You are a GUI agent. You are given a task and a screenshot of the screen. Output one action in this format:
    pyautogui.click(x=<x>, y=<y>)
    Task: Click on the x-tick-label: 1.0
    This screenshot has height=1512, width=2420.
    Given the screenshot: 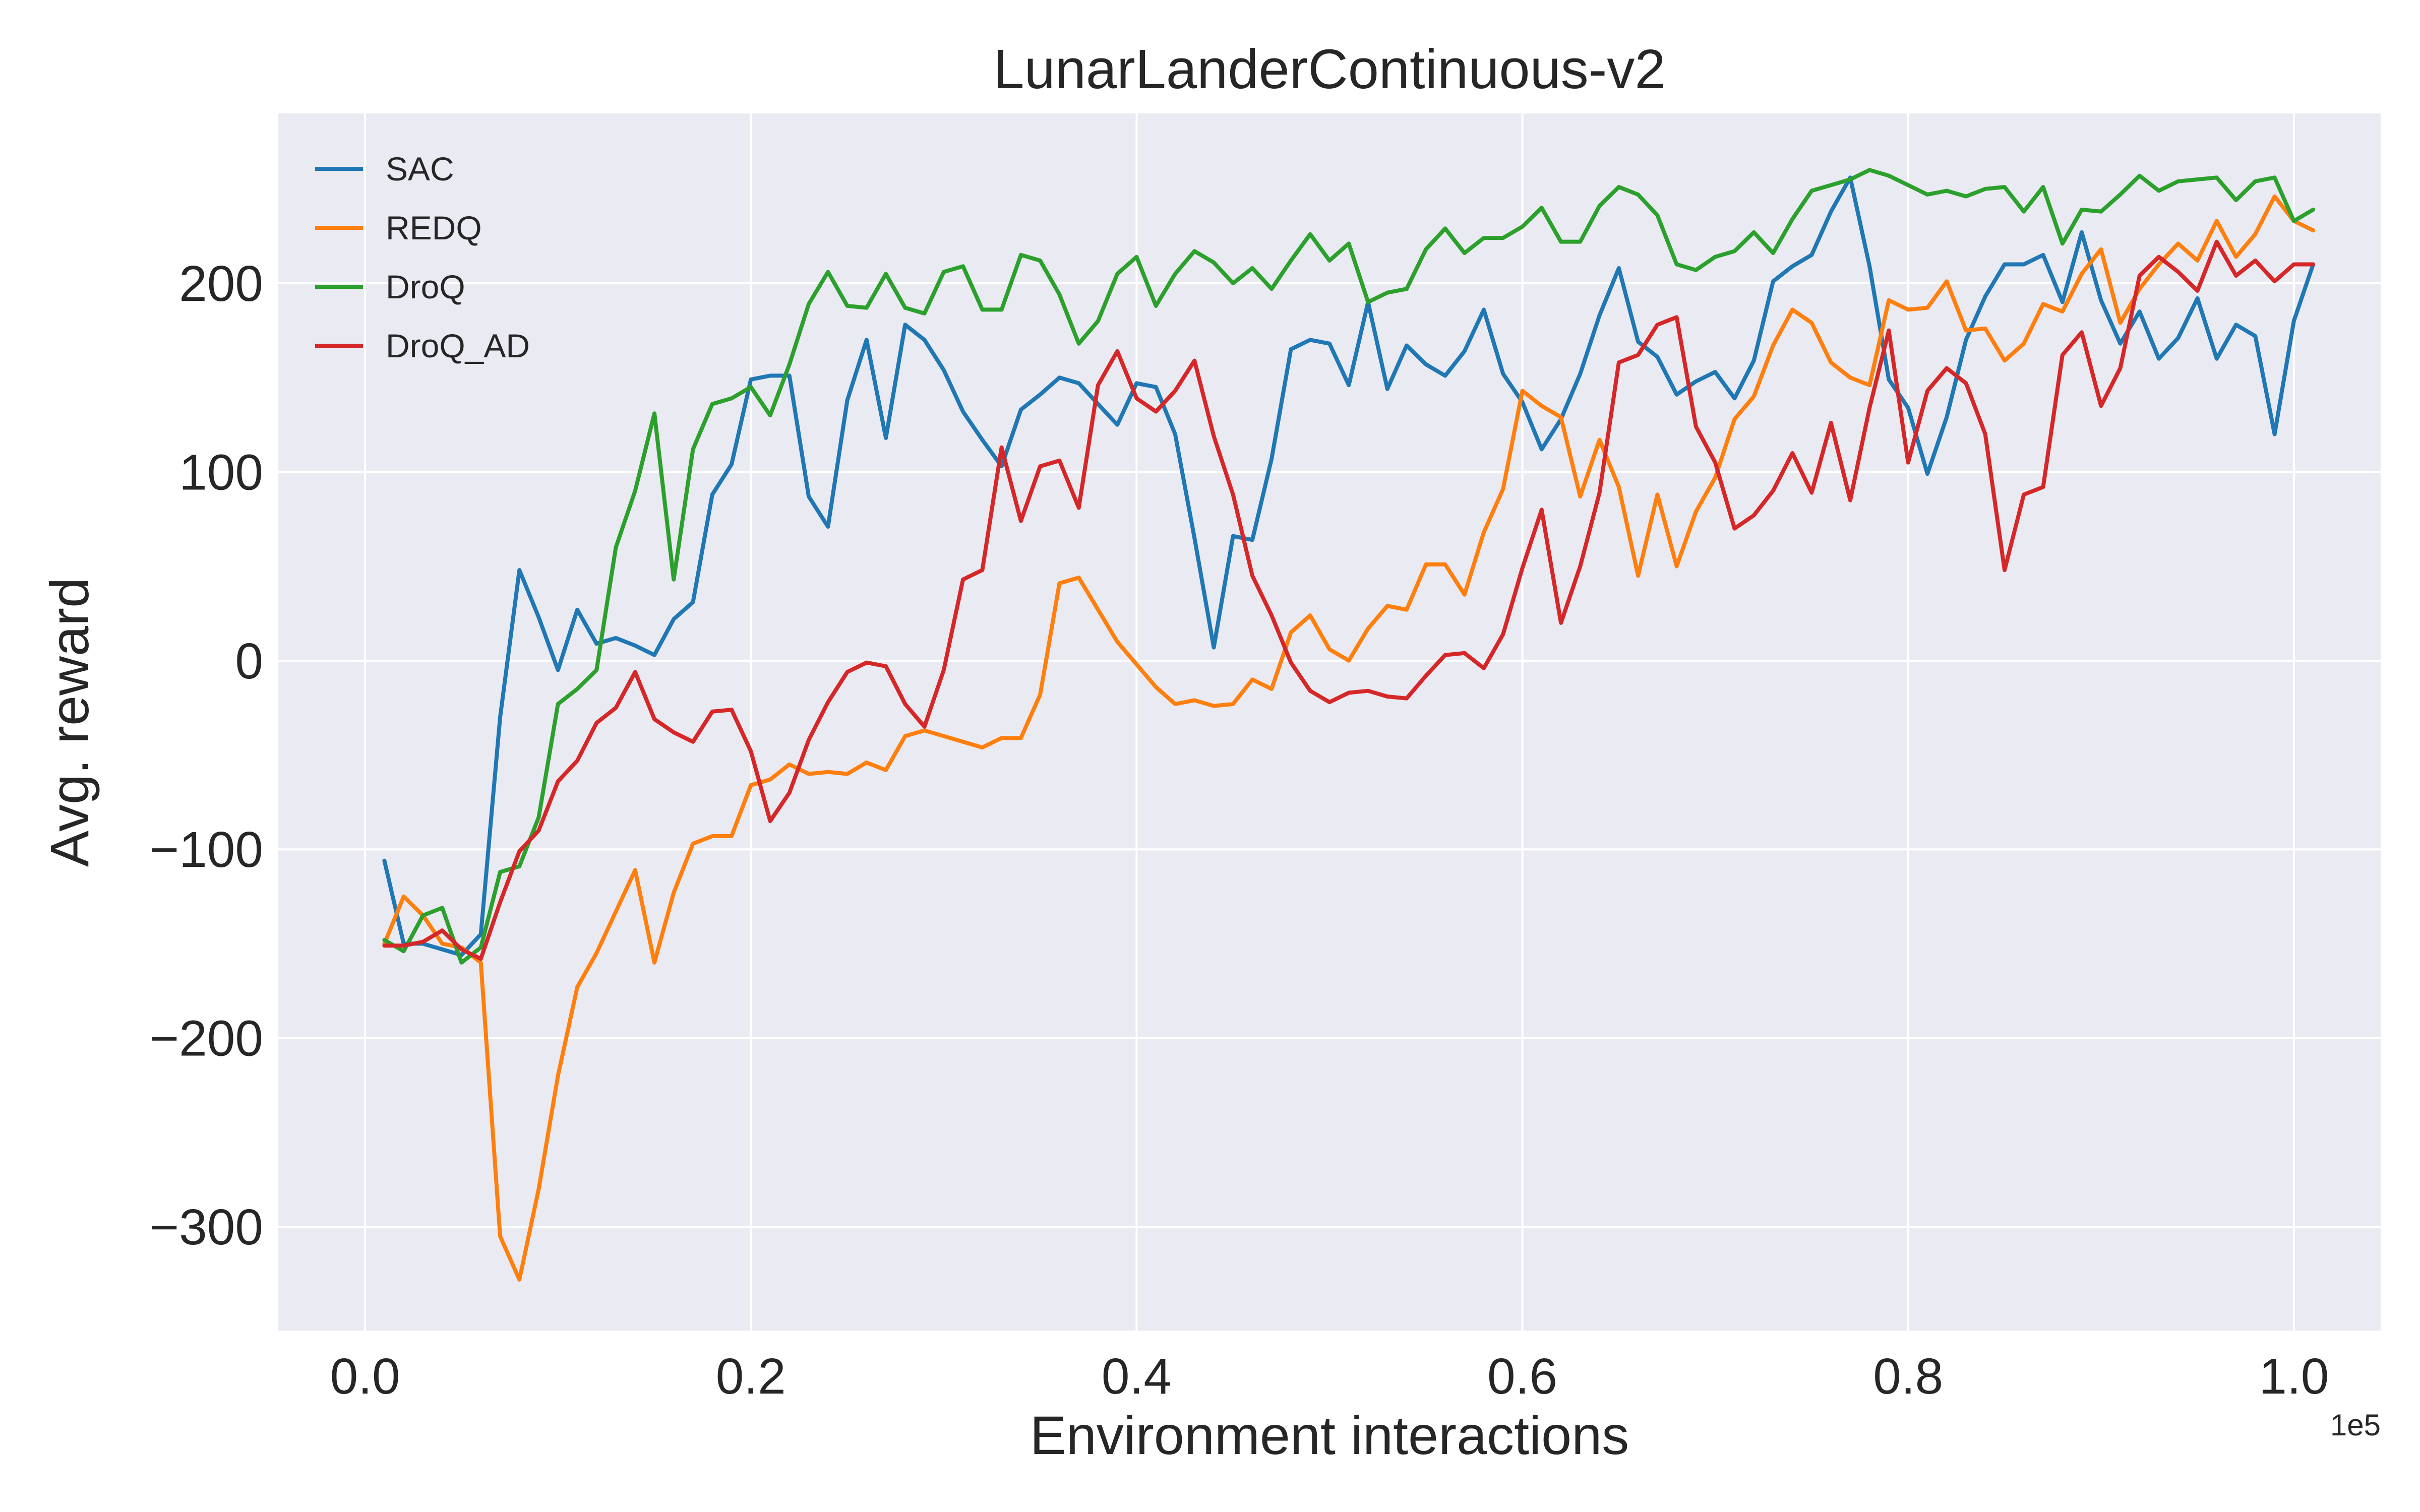 What is the action you would take?
    pyautogui.click(x=2294, y=1376)
    